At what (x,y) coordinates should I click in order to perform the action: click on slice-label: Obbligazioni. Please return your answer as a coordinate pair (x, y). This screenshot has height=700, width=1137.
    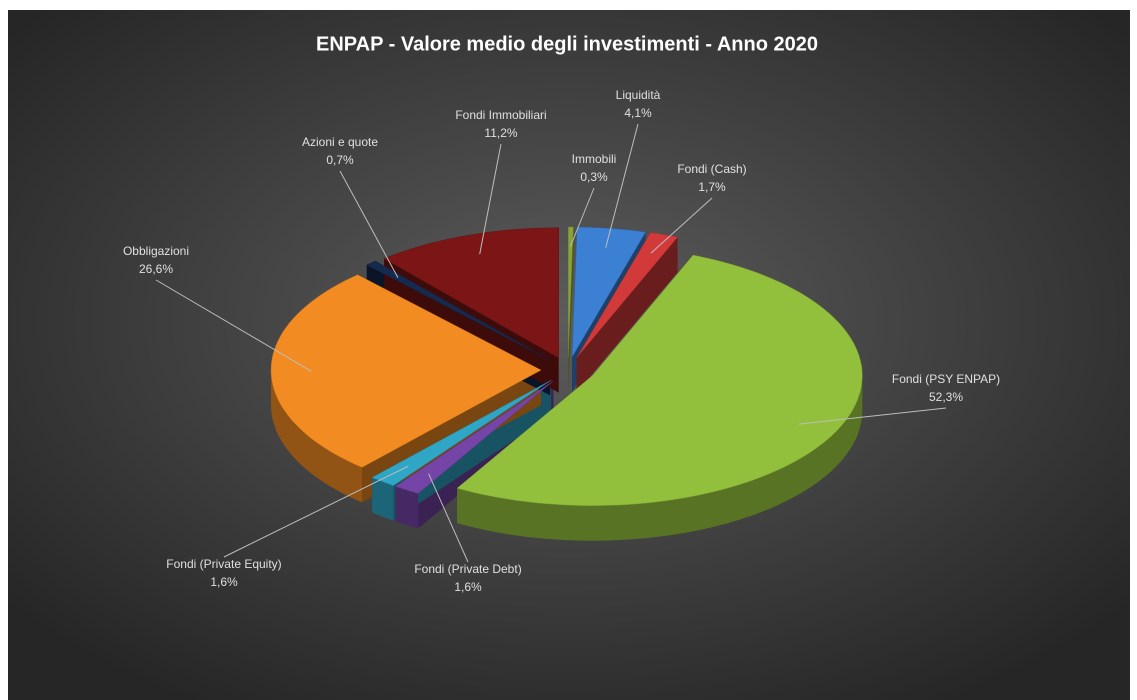
    Looking at the image, I should click on (156, 251).